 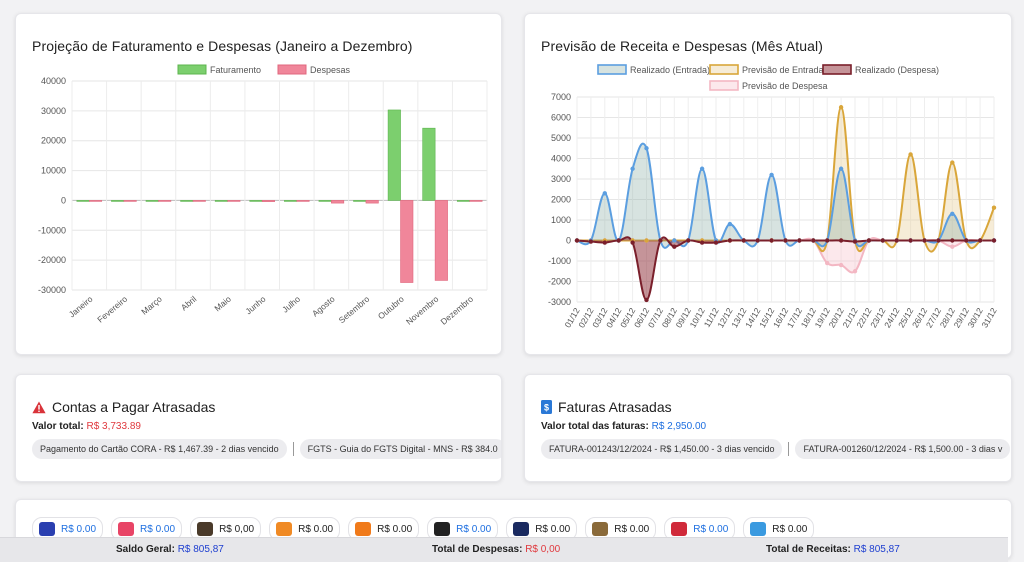 What do you see at coordinates (876, 549) in the screenshot?
I see `receitas-value: R$ 805,87` at bounding box center [876, 549].